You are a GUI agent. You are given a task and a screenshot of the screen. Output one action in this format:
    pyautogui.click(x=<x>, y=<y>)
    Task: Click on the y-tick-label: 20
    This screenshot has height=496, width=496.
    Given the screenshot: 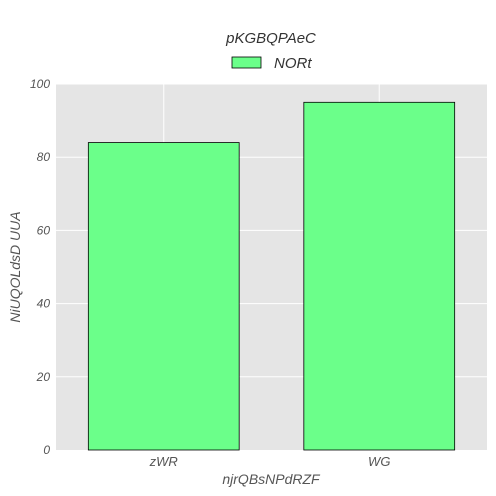 What is the action you would take?
    pyautogui.click(x=43, y=377)
    